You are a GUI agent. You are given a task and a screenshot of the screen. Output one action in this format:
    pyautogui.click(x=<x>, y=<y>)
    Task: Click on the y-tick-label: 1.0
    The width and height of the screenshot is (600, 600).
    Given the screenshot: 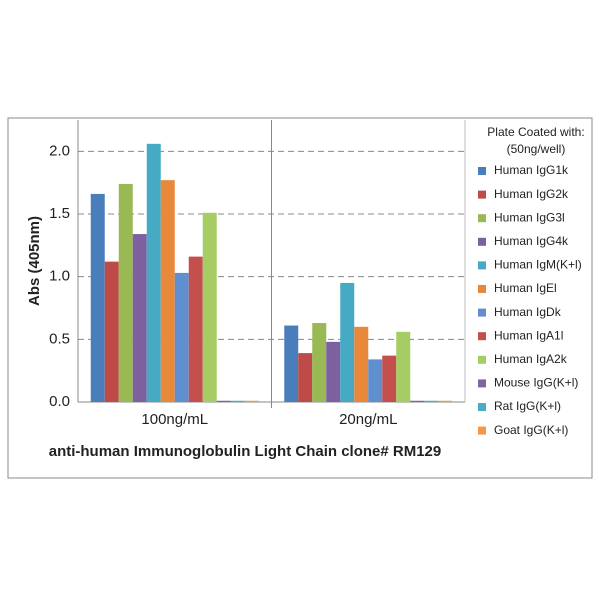 What is the action you would take?
    pyautogui.click(x=59, y=276)
    